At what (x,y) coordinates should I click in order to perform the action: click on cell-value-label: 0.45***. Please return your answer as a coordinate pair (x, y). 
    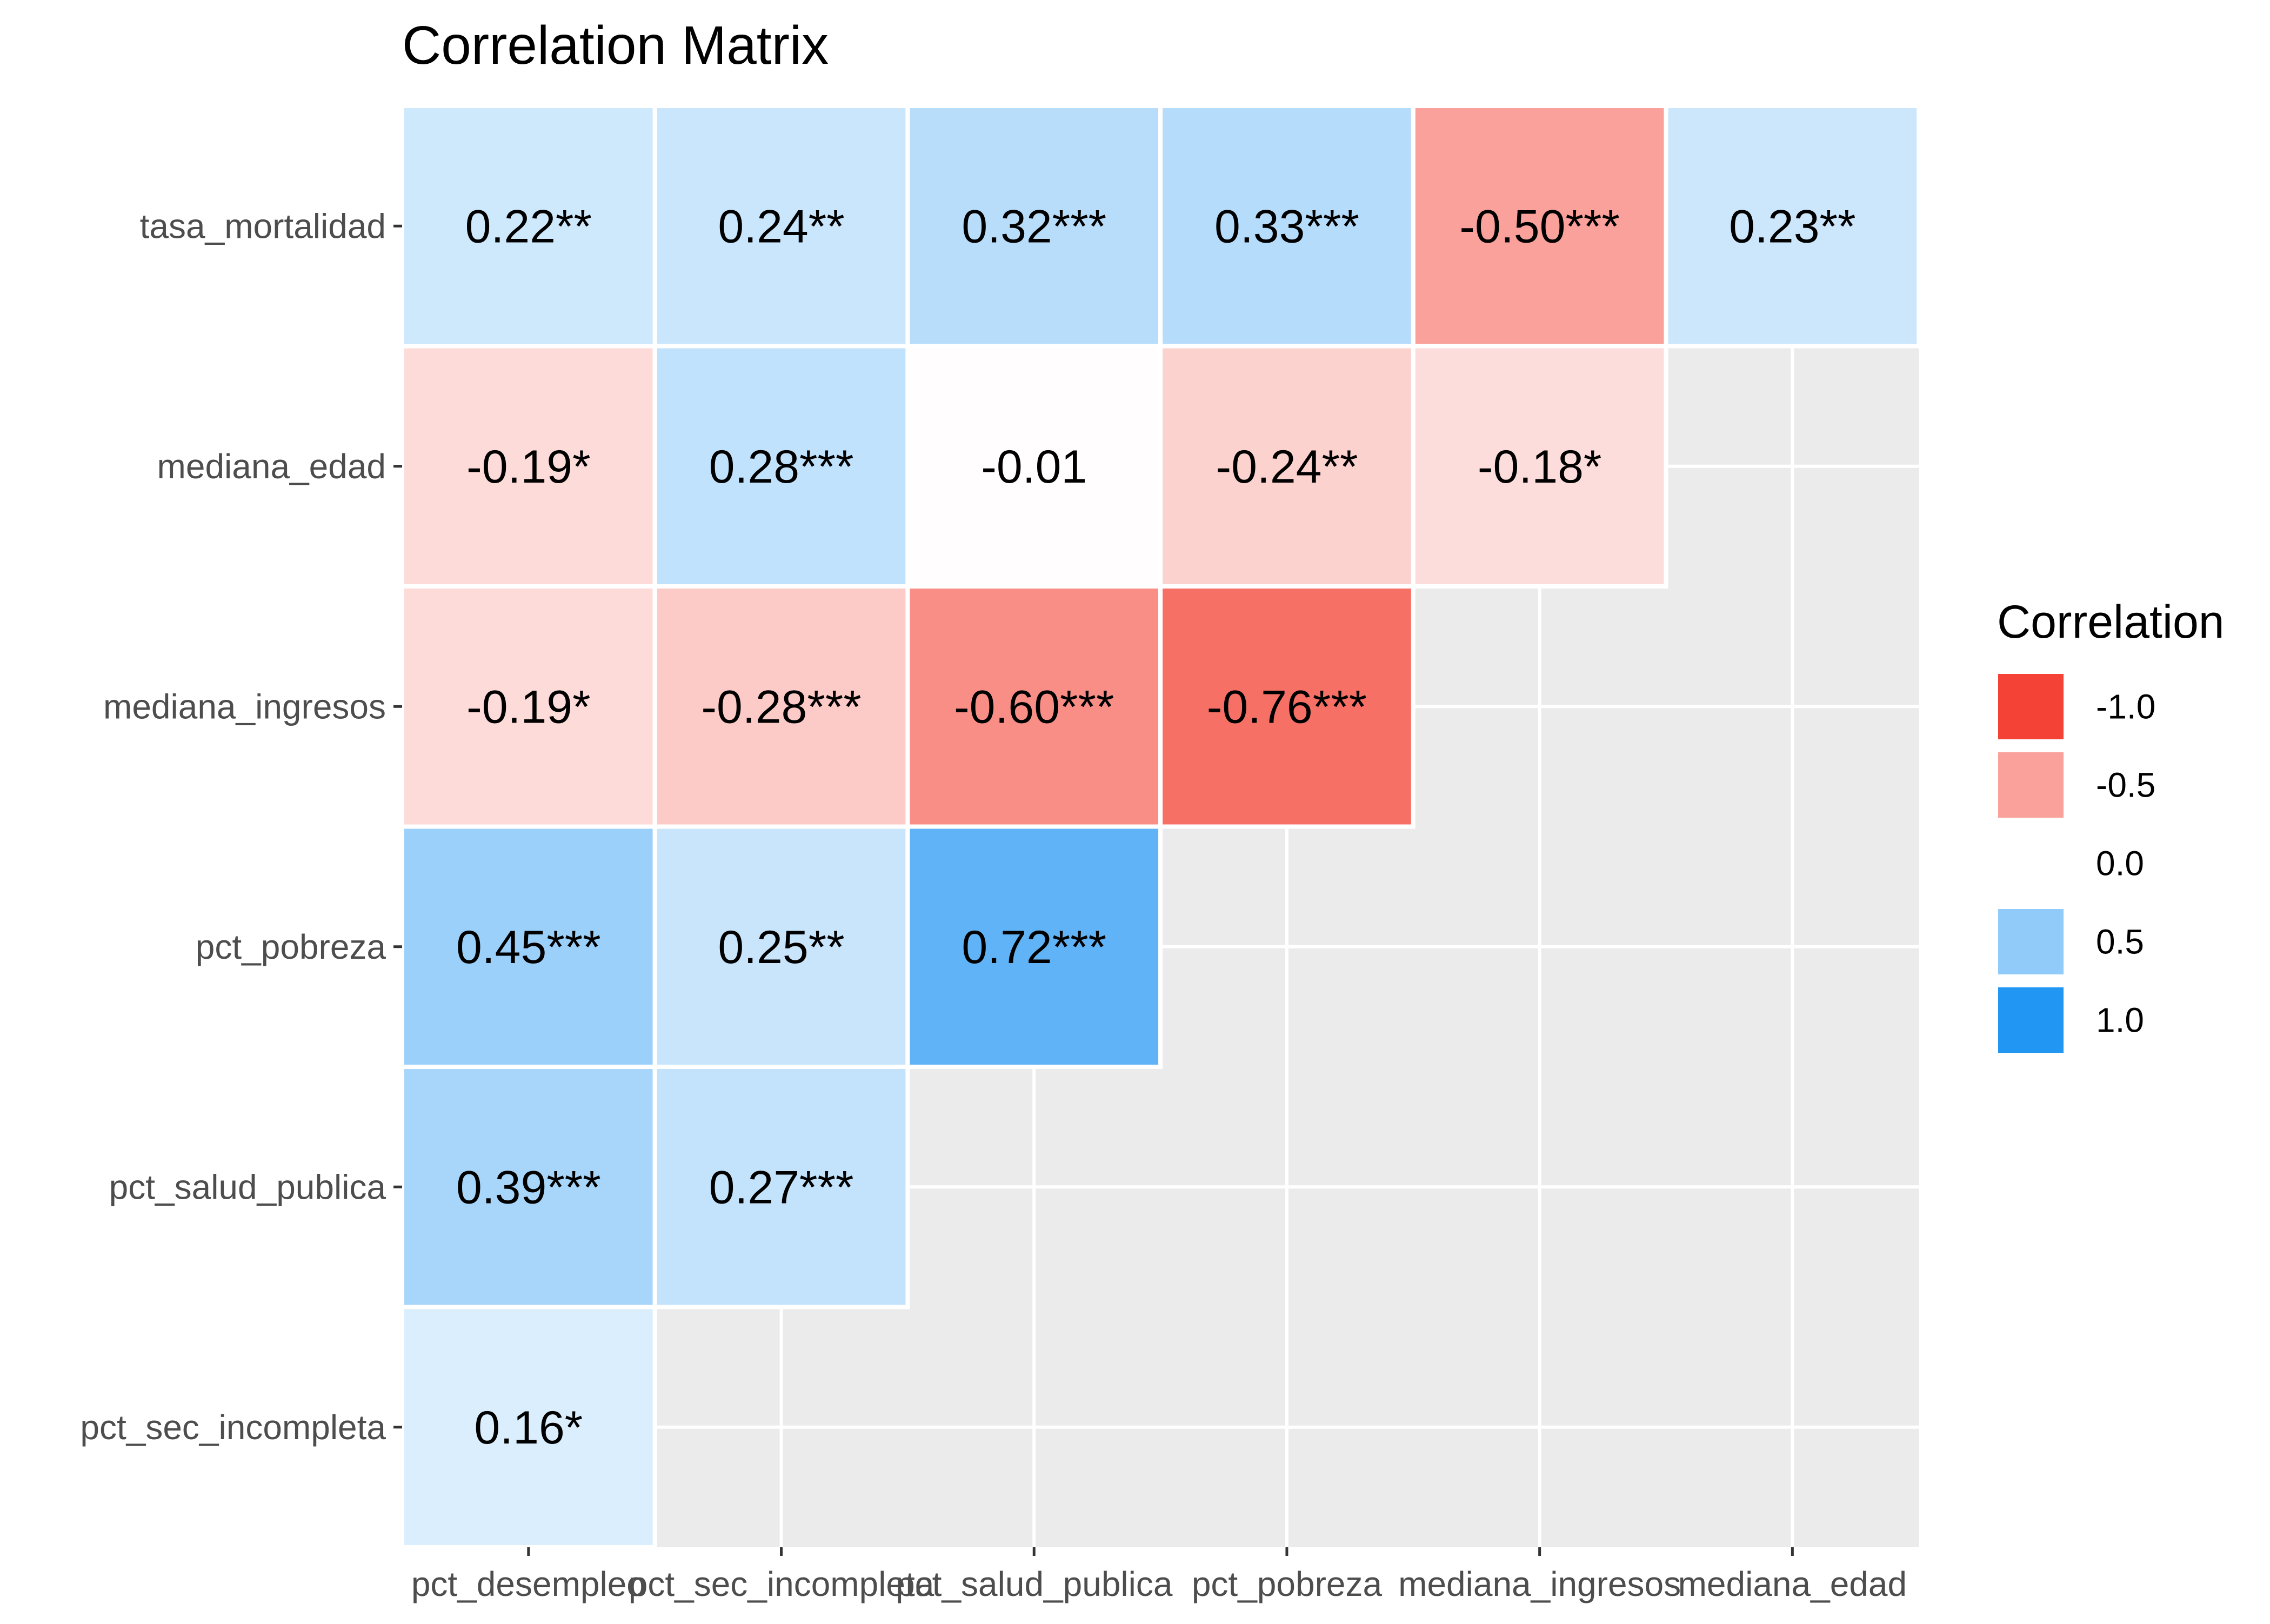
    Looking at the image, I should click on (528, 947).